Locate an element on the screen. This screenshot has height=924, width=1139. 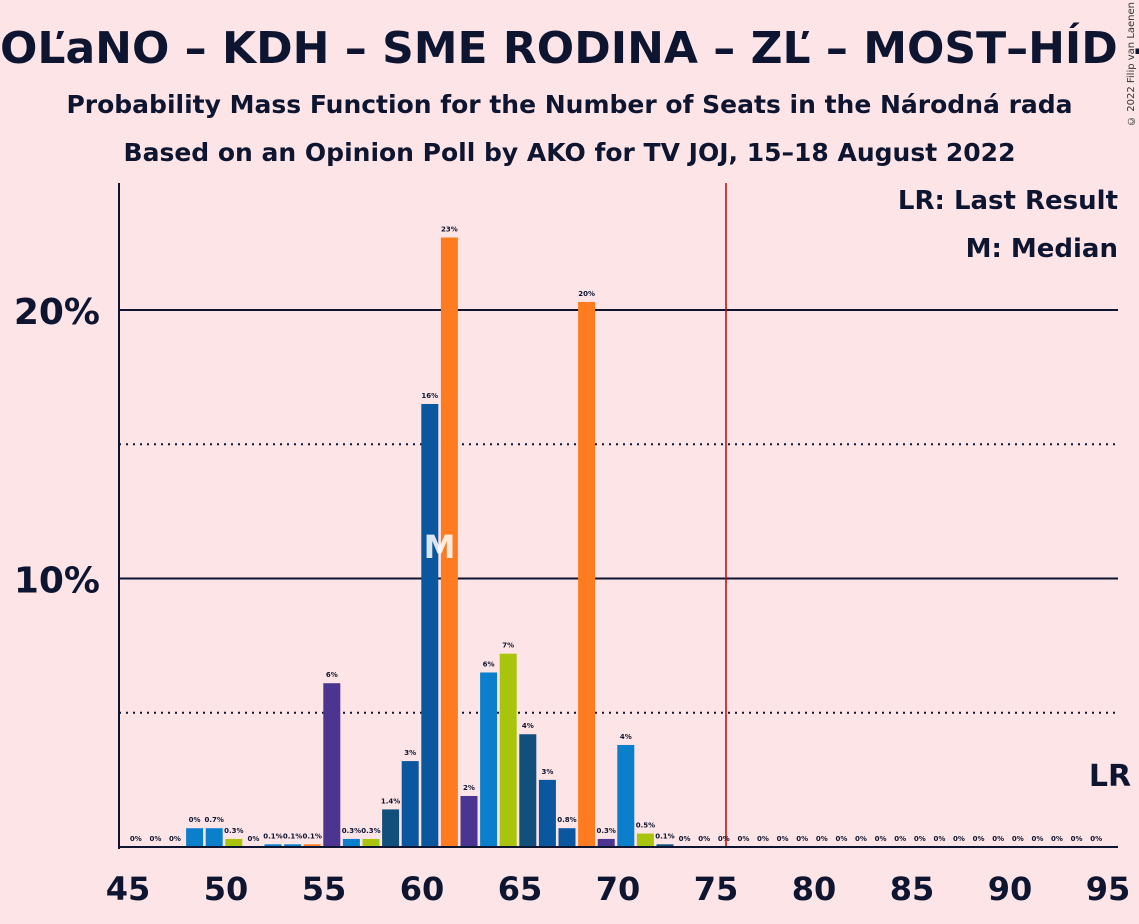
x-tick-label: 90 is located at coordinates (1010, 889).